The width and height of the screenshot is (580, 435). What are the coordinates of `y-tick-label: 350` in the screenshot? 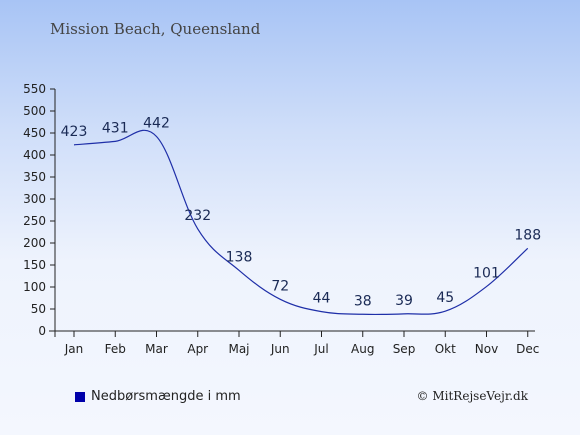 It's located at (34, 177).